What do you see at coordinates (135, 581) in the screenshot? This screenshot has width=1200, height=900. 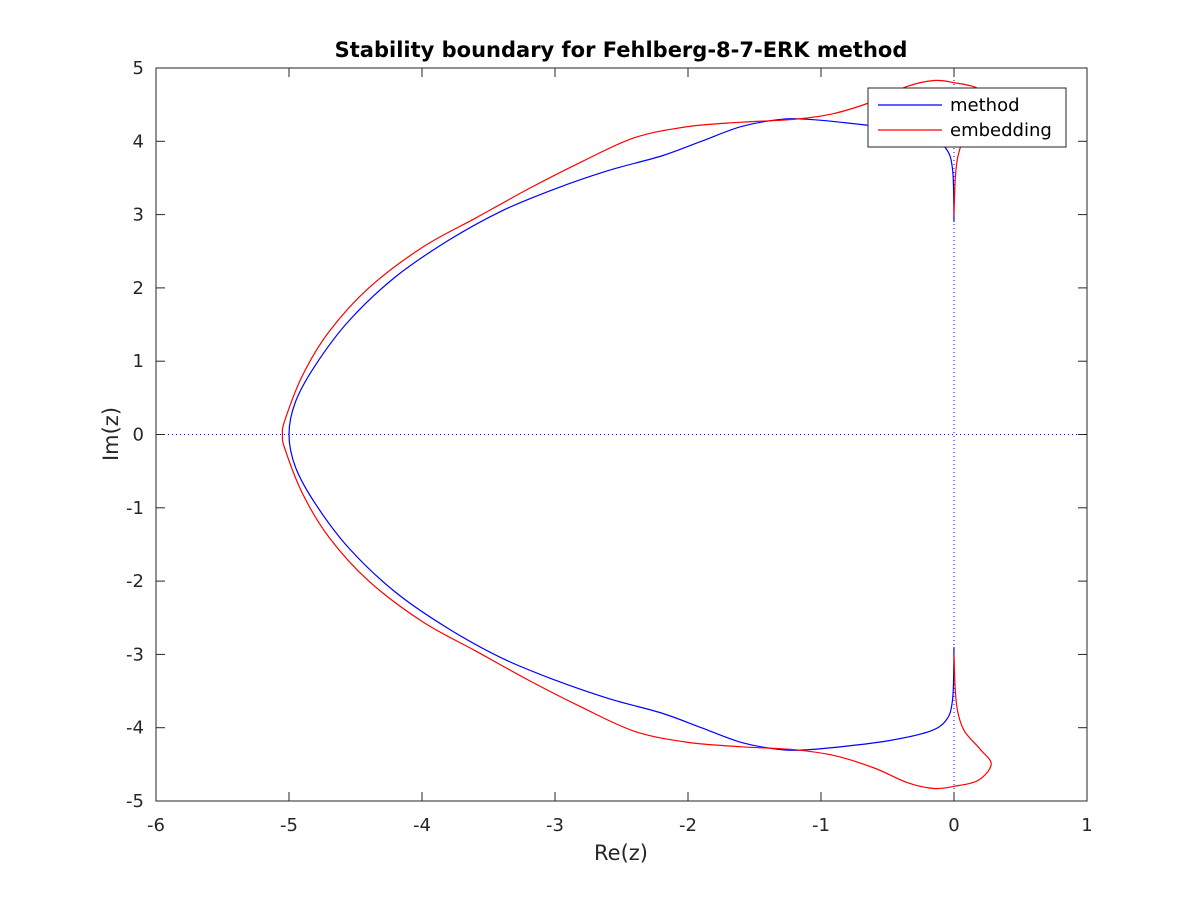 I see `y-tick-label: -2` at bounding box center [135, 581].